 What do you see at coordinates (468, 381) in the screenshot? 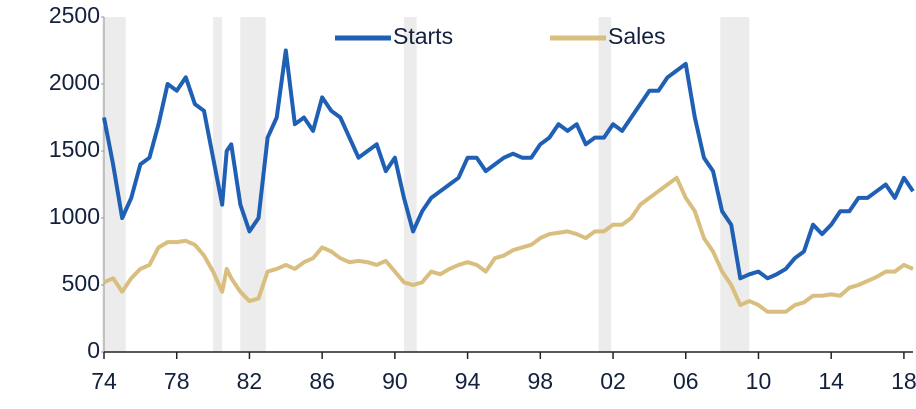
I see `x-tick-label: 94` at bounding box center [468, 381].